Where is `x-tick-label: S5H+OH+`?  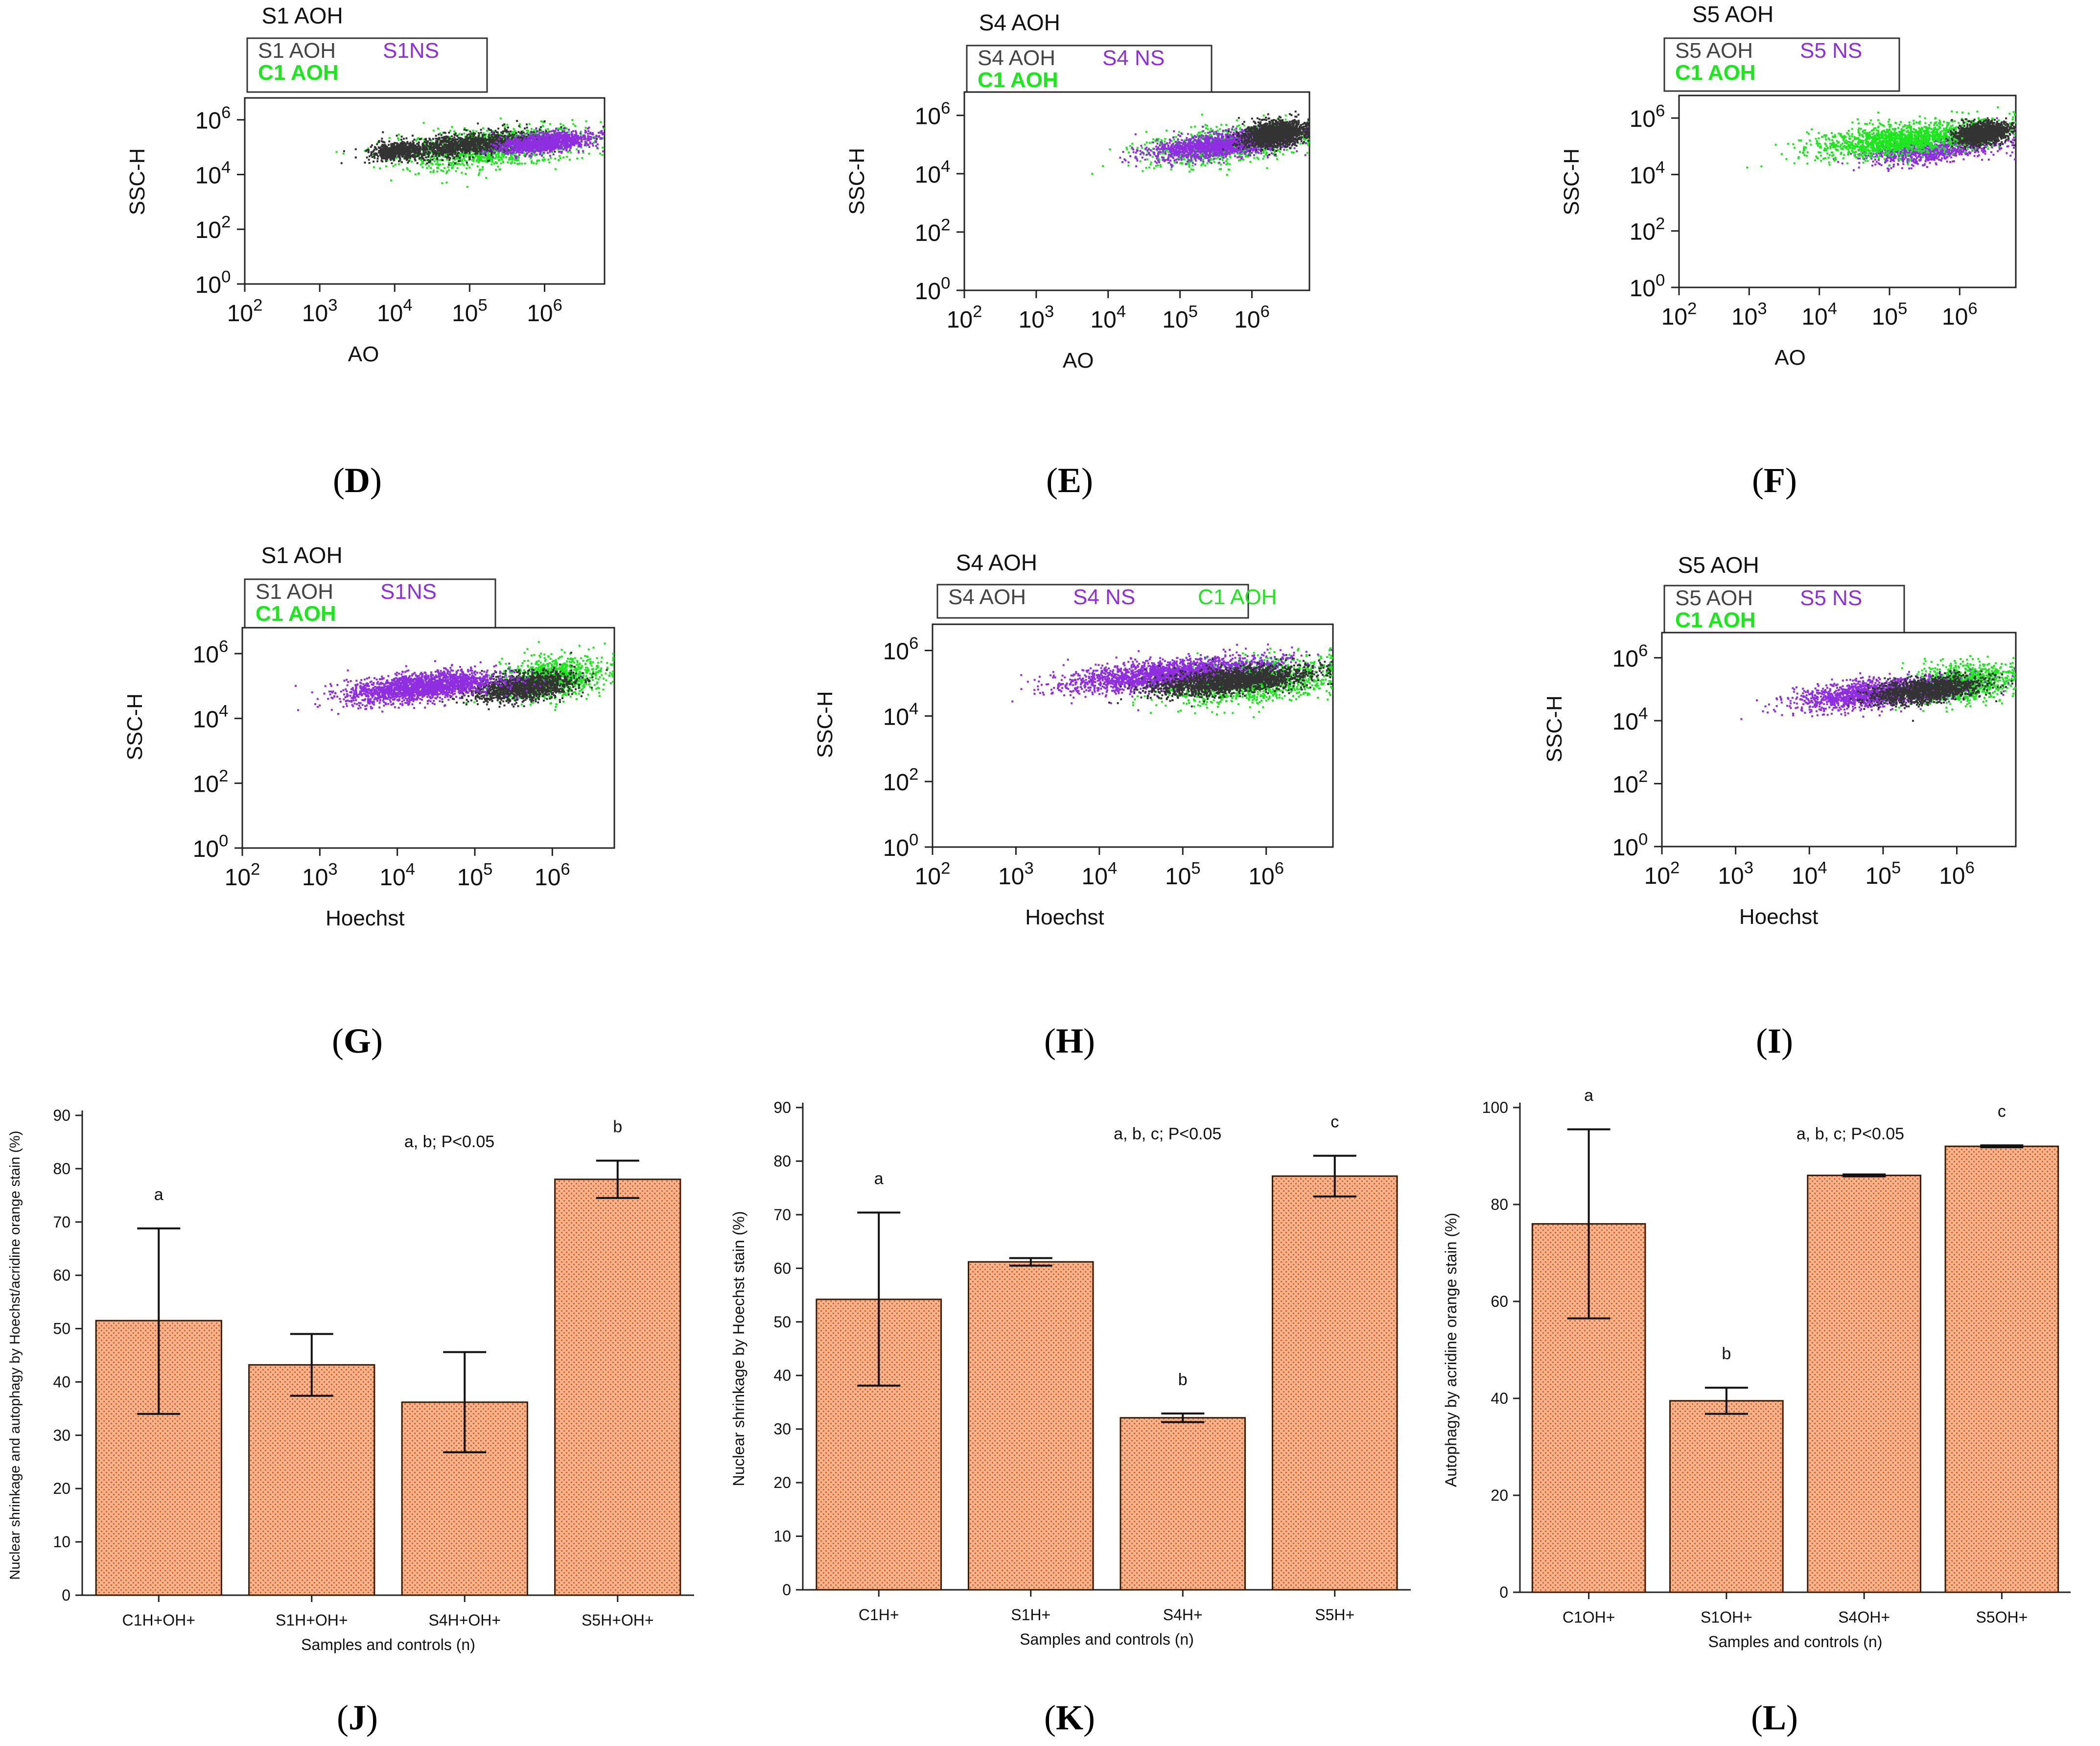
x-tick-label: S5H+OH+ is located at coordinates (618, 1620).